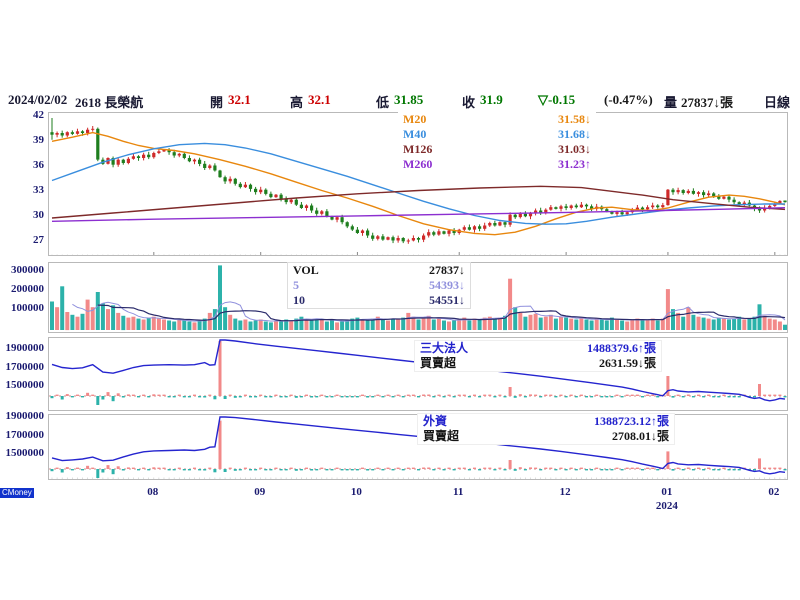 The height and width of the screenshot is (600, 800). Describe the element at coordinates (497, 119) in the screenshot. I see `legend-row: M20 31.58↓` at that location.